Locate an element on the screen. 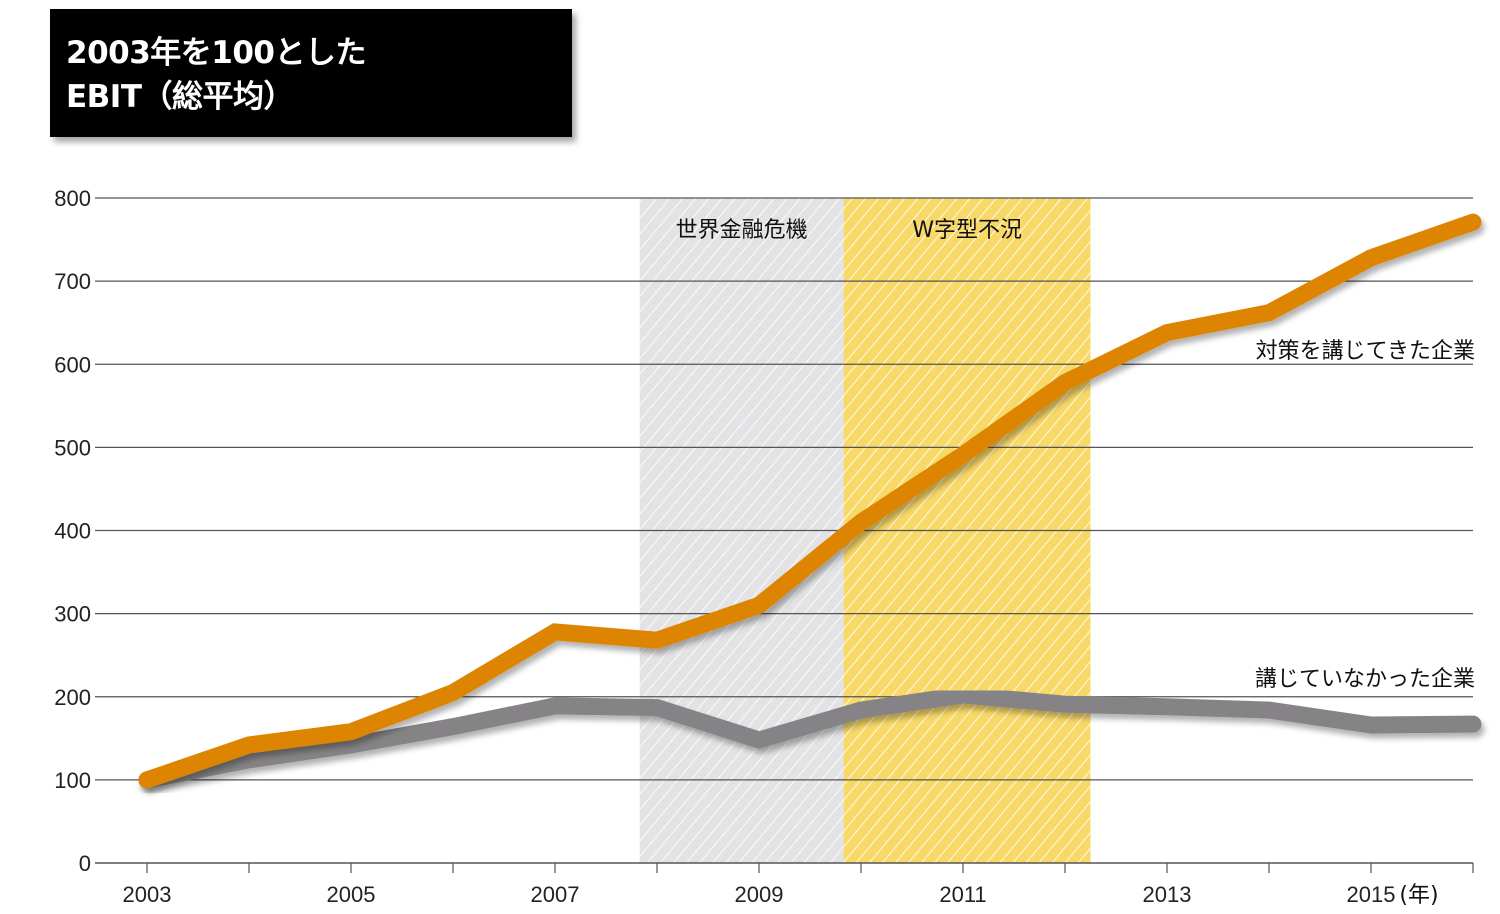 The width and height of the screenshot is (1500, 914). x-tick-label: 2003 is located at coordinates (147, 894).